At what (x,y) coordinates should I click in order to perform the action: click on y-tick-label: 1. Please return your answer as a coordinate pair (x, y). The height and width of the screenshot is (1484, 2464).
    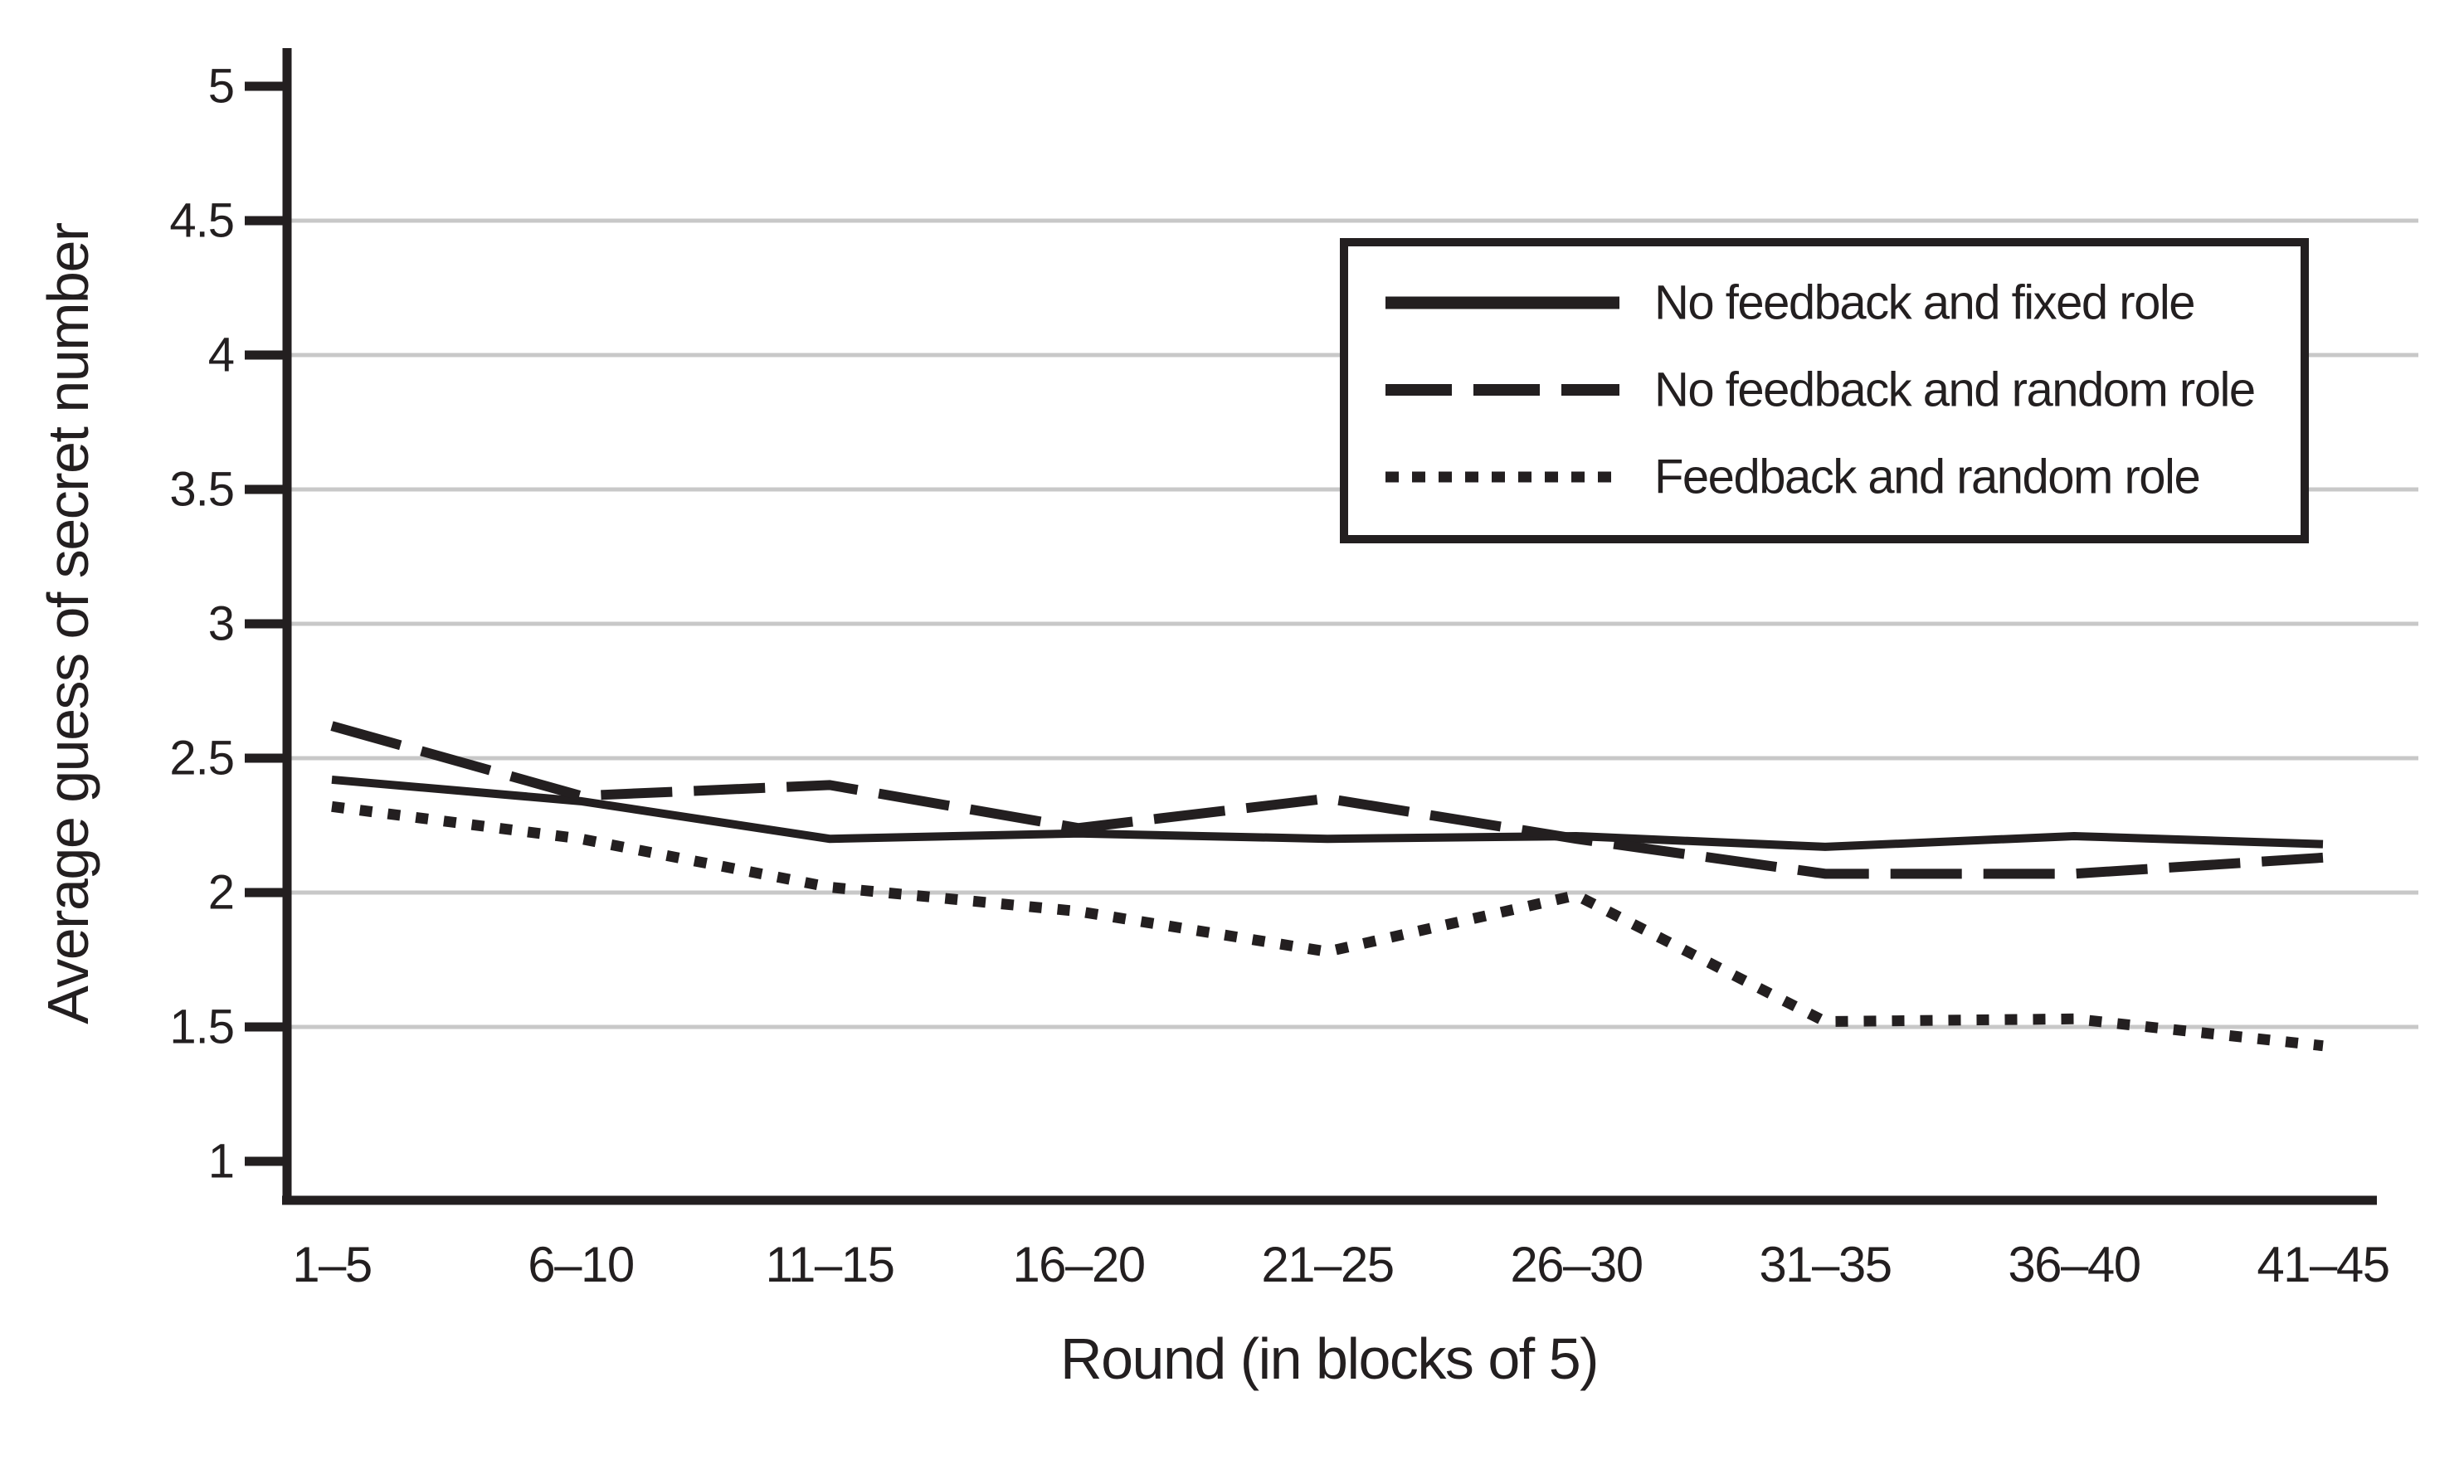
    Looking at the image, I should click on (221, 1162).